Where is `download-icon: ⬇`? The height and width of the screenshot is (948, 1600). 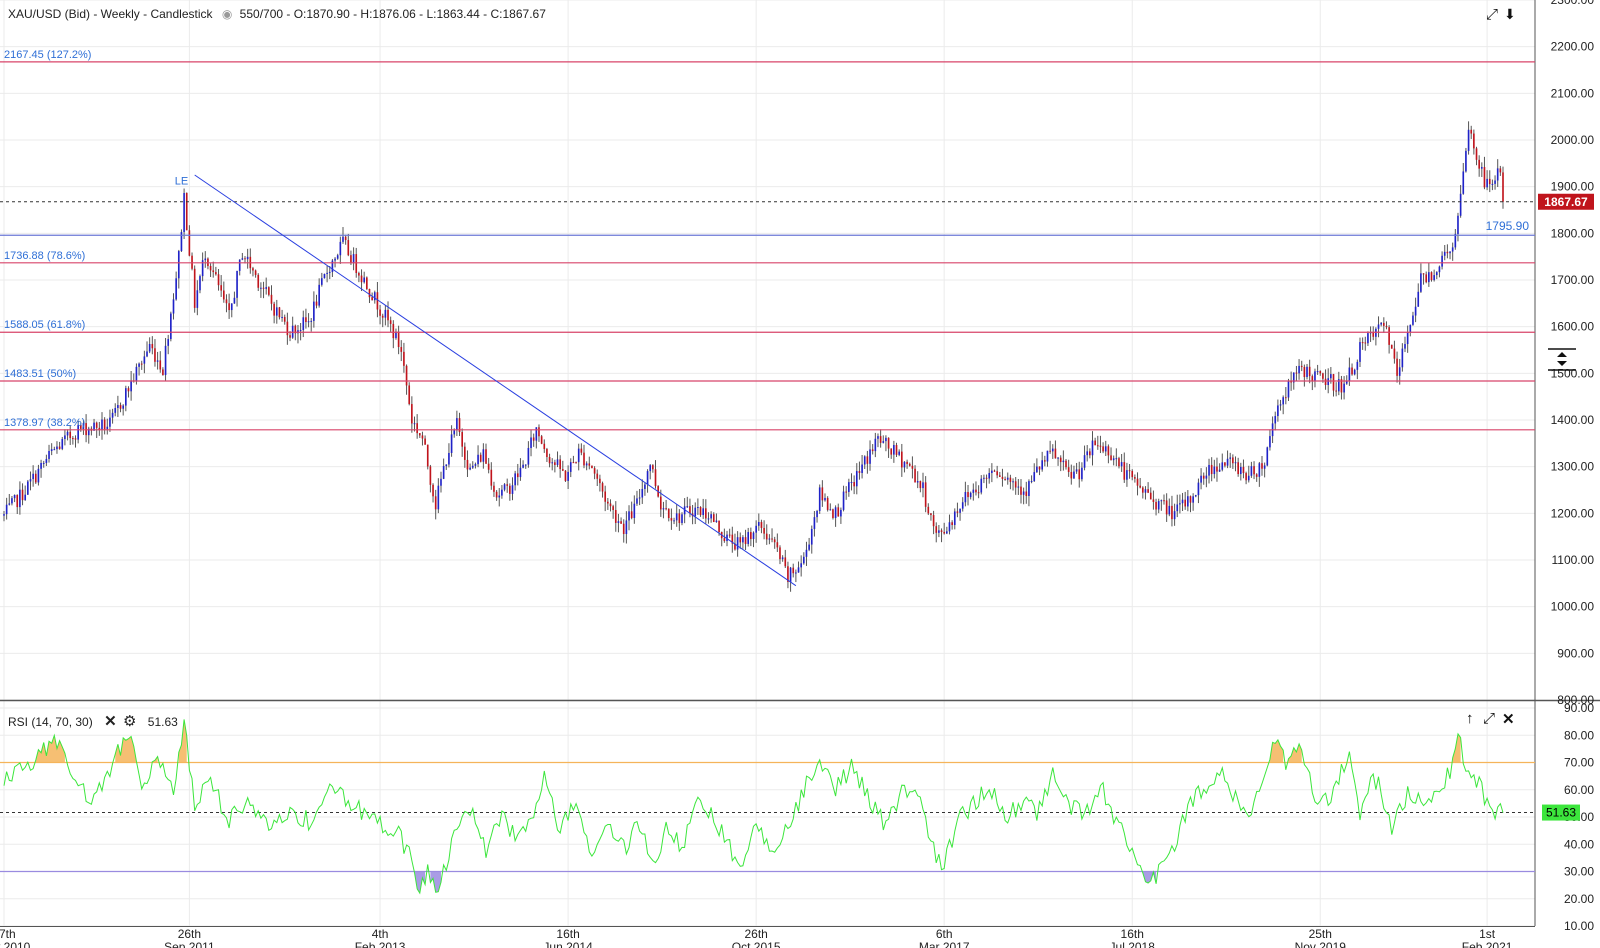
download-icon: ⬇ is located at coordinates (1510, 14).